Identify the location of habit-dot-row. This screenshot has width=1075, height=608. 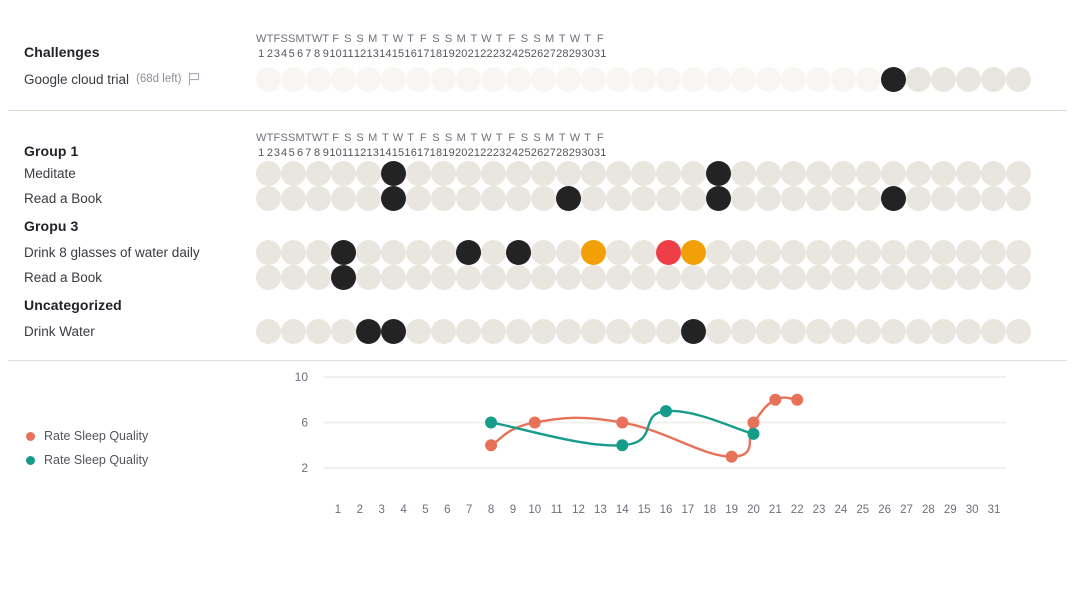
(643, 331).